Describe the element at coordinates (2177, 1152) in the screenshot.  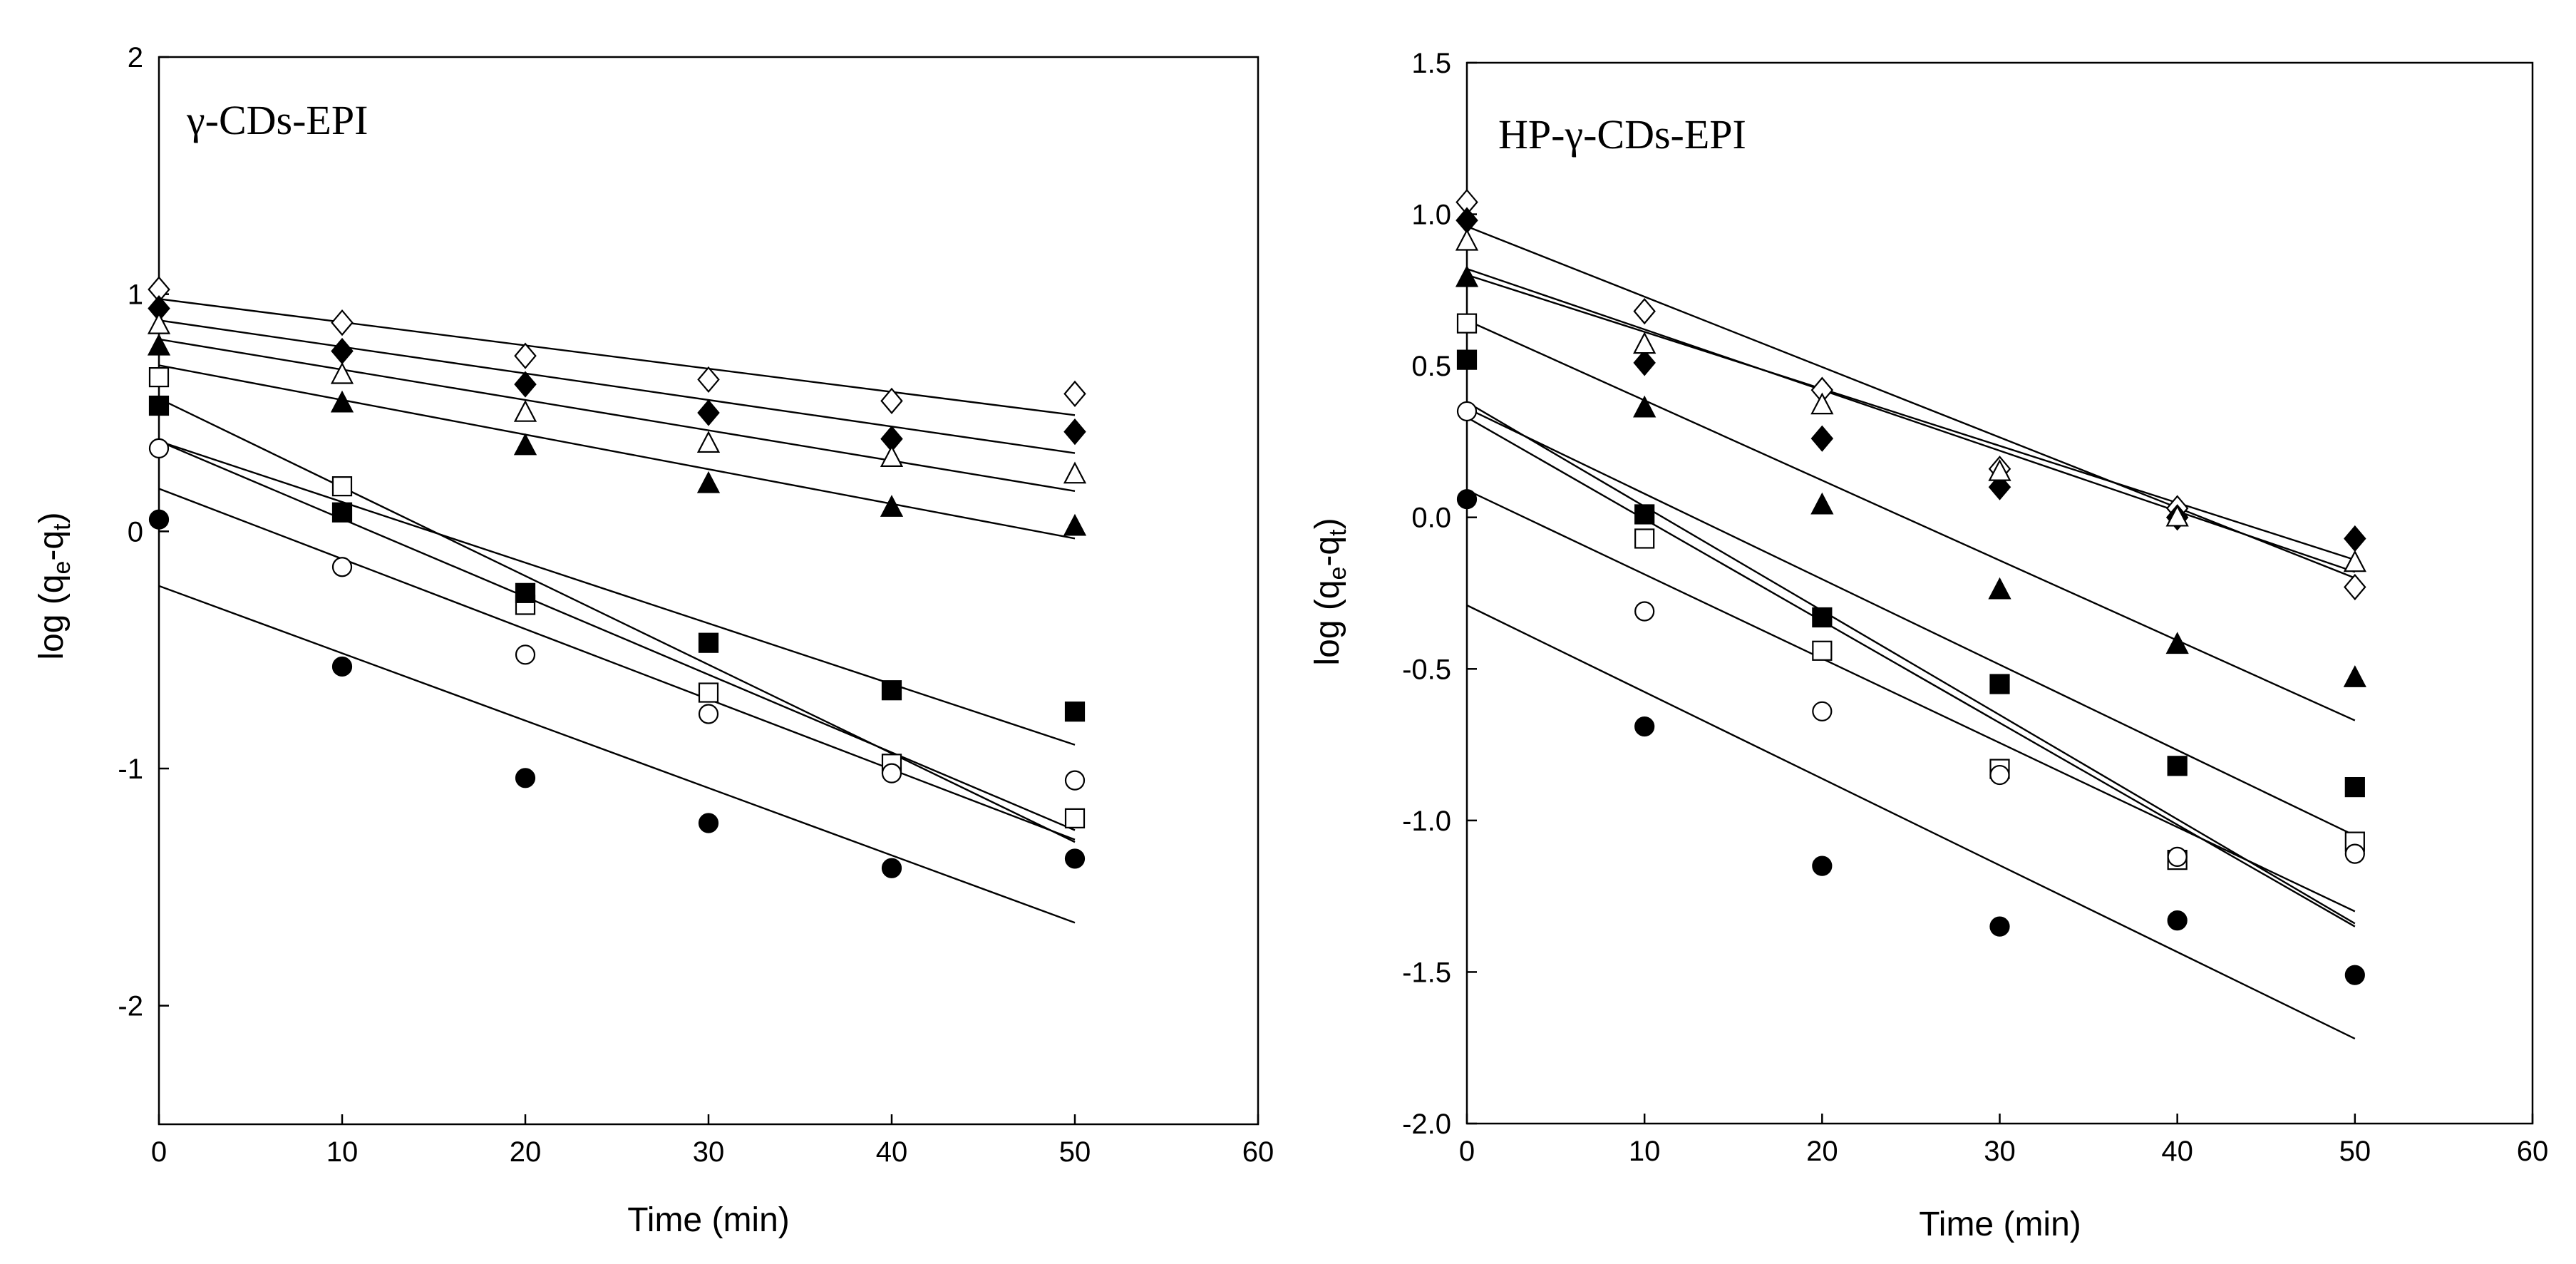
I see `x-tick-label: 40` at that location.